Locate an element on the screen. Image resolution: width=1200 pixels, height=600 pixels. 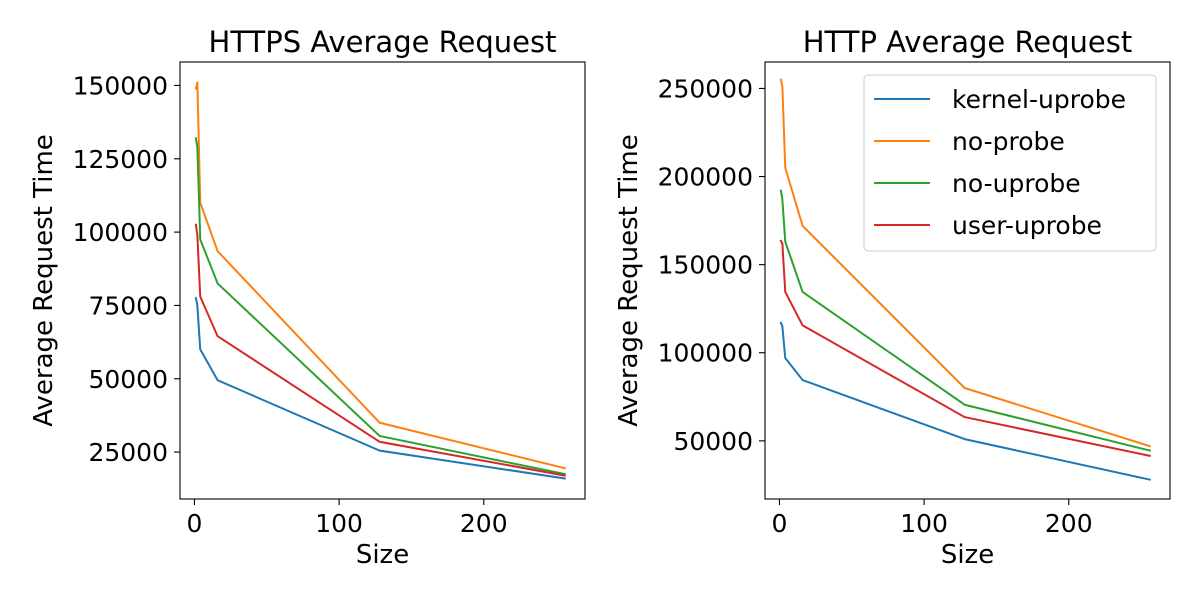
left-y-tick-label: 75000 is located at coordinates (128, 305).